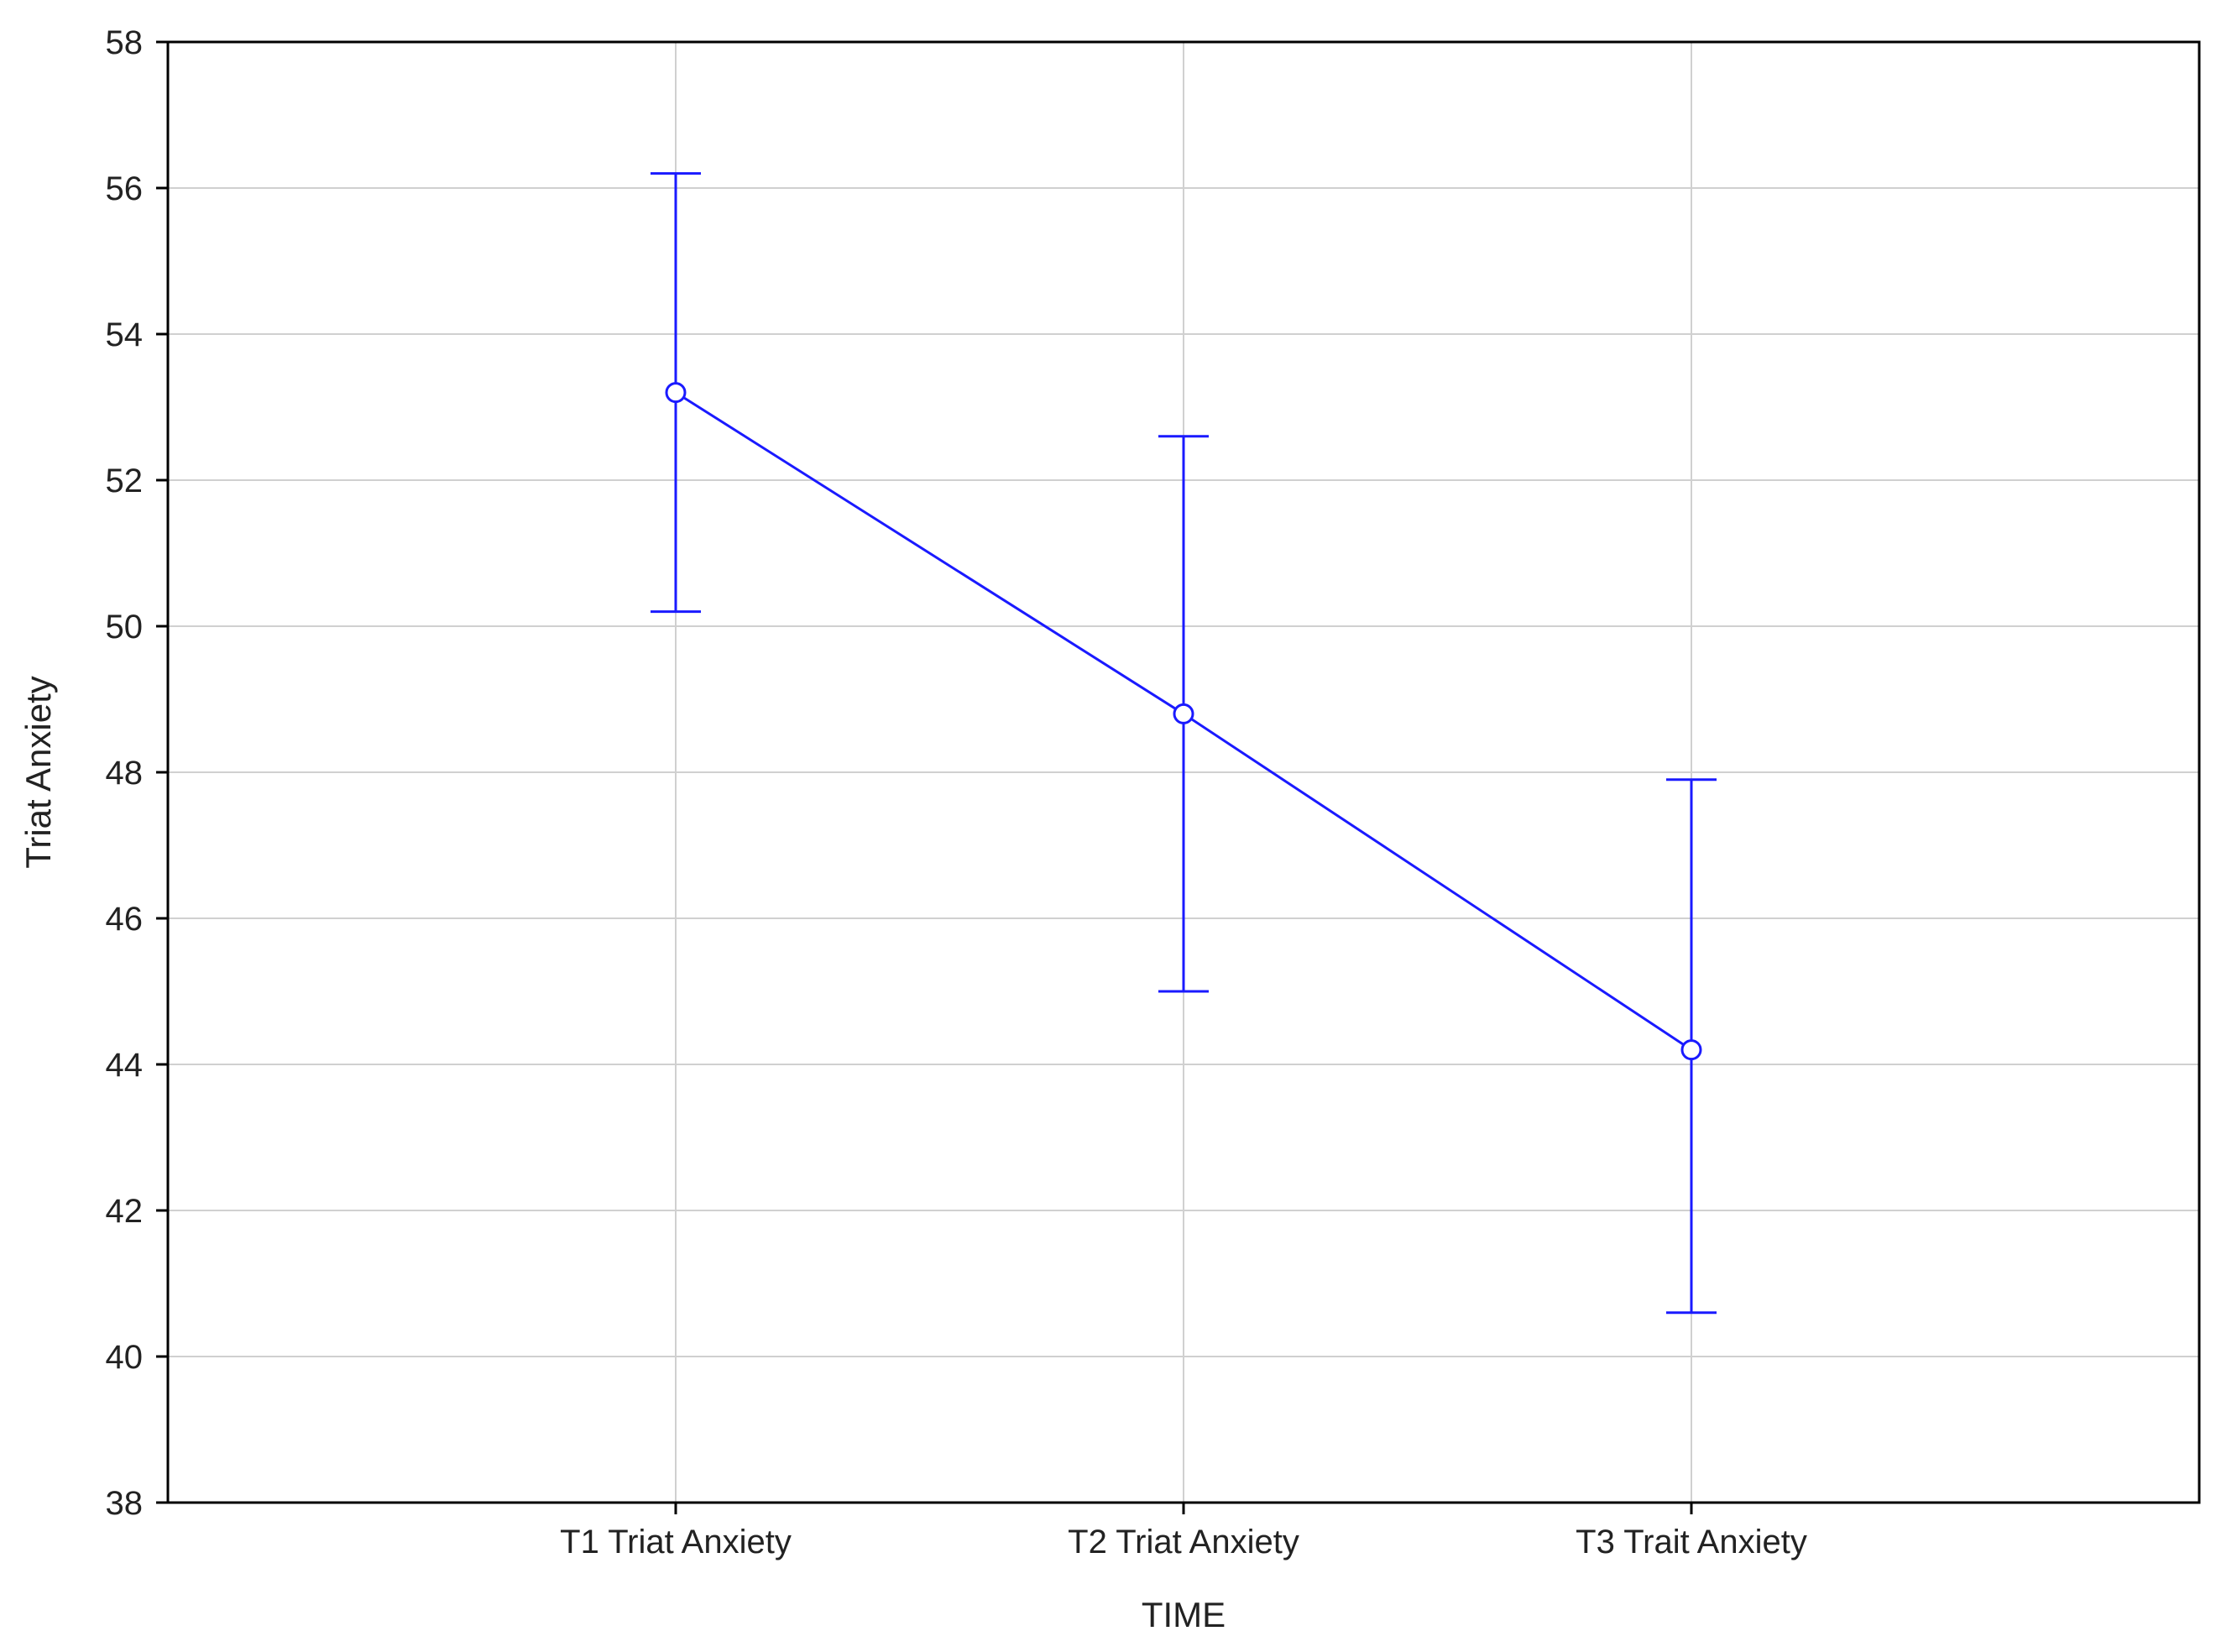 Image resolution: width=2216 pixels, height=1652 pixels. I want to click on y-axis-ticks: 38 40 42 44 46 48 50 52 54 56 58, so click(137, 773).